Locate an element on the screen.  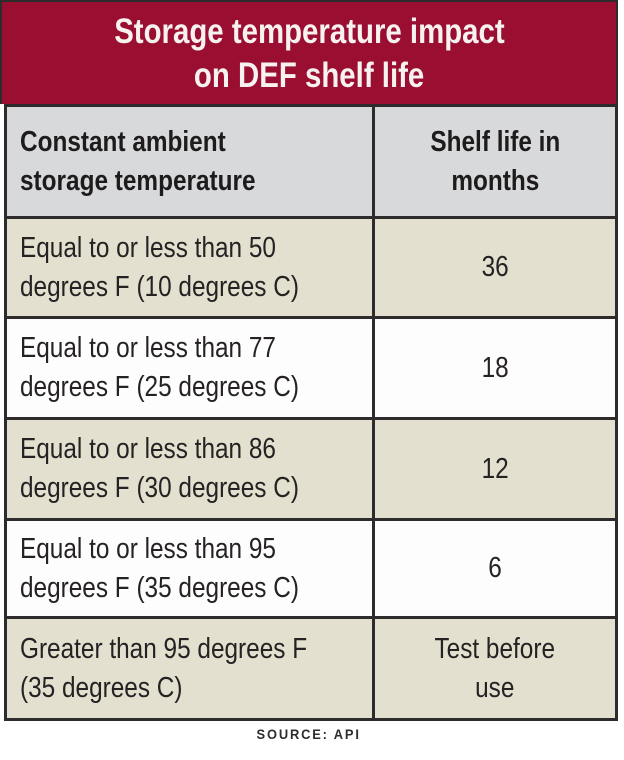
shelf-life-value: 6 is located at coordinates (495, 568).